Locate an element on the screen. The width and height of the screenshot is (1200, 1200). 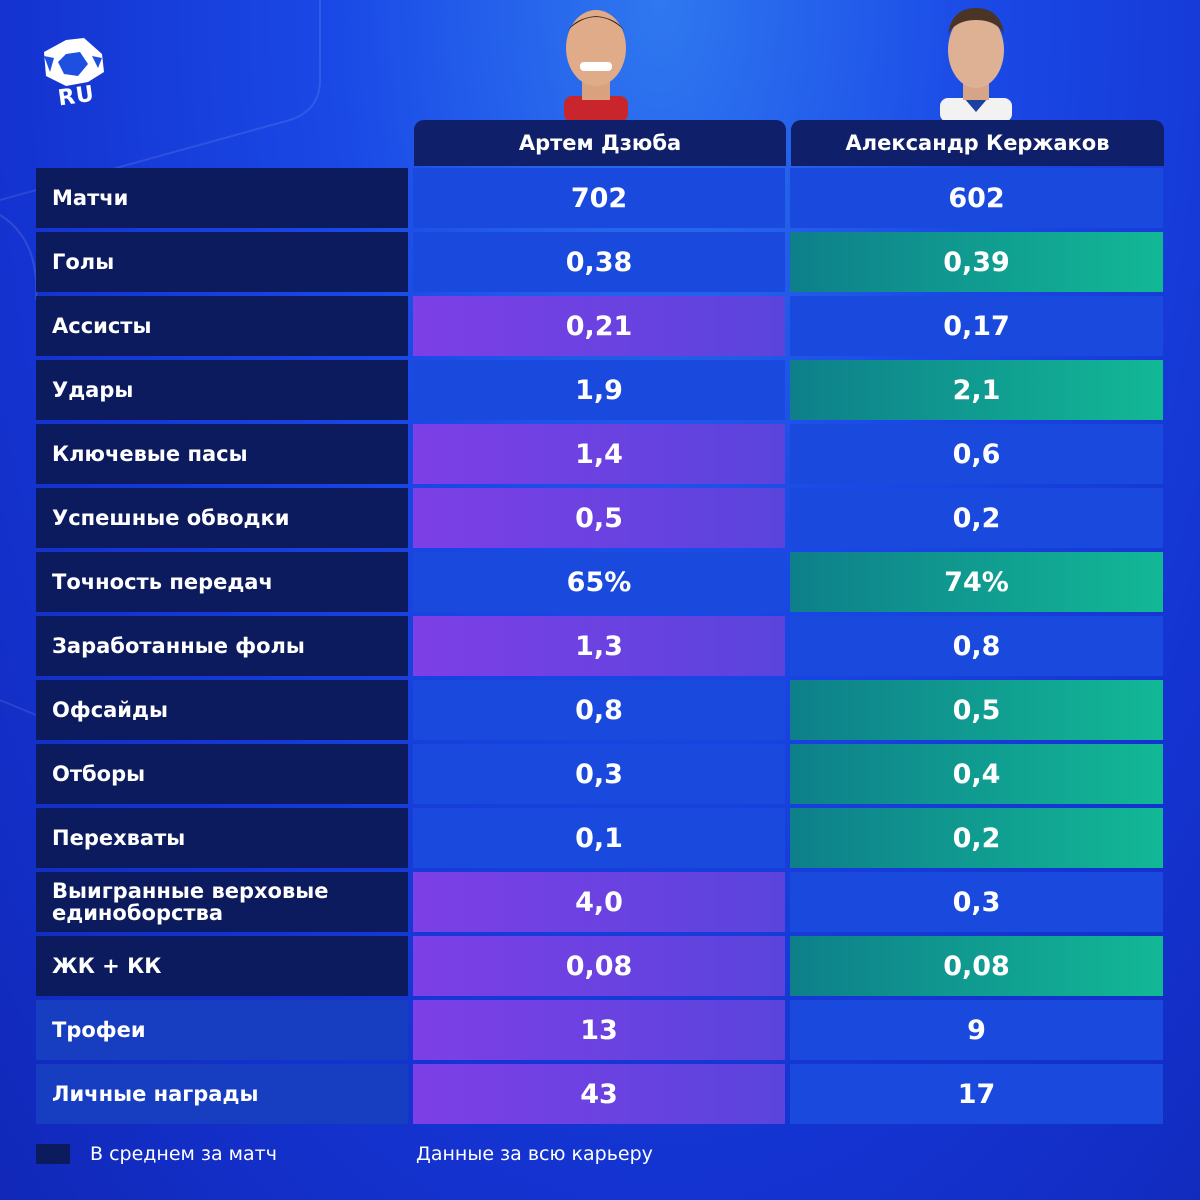
player2-value: 0,39 is located at coordinates (976, 262).